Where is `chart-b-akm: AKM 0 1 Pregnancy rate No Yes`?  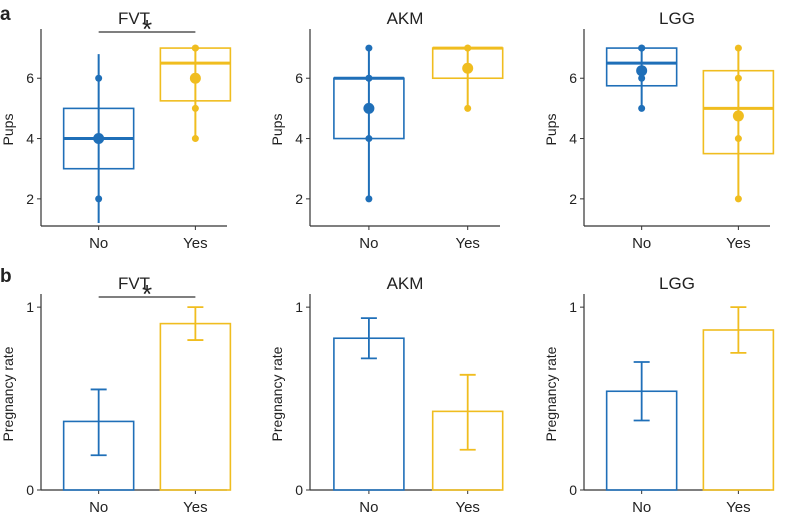
chart-b-akm: AKM 0 1 Pregnancy rate No Yes is located at coordinates (386, 395).